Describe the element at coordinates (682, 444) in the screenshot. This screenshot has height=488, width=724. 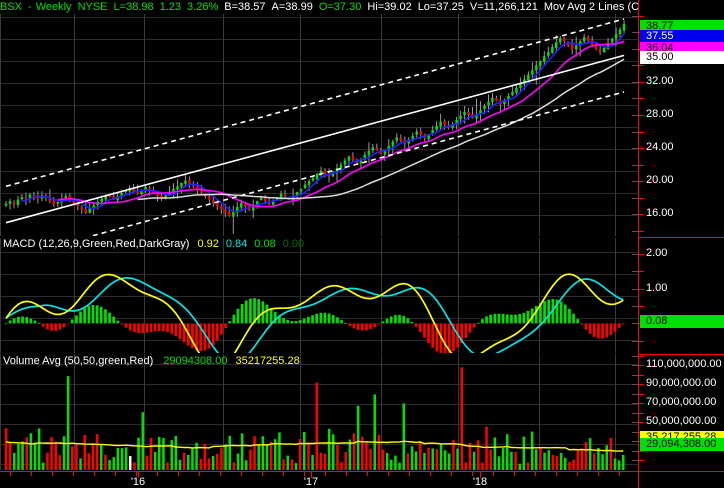
I see `volume-last-tag: 29,094,308.00` at that location.